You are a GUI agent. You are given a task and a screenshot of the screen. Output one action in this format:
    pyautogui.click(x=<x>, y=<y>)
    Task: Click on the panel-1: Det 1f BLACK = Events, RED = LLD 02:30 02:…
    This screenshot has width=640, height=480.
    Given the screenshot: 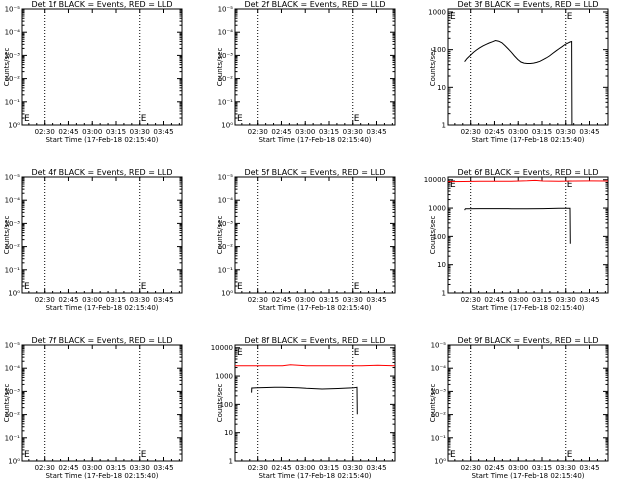 What is the action you would take?
    pyautogui.click(x=93, y=72)
    